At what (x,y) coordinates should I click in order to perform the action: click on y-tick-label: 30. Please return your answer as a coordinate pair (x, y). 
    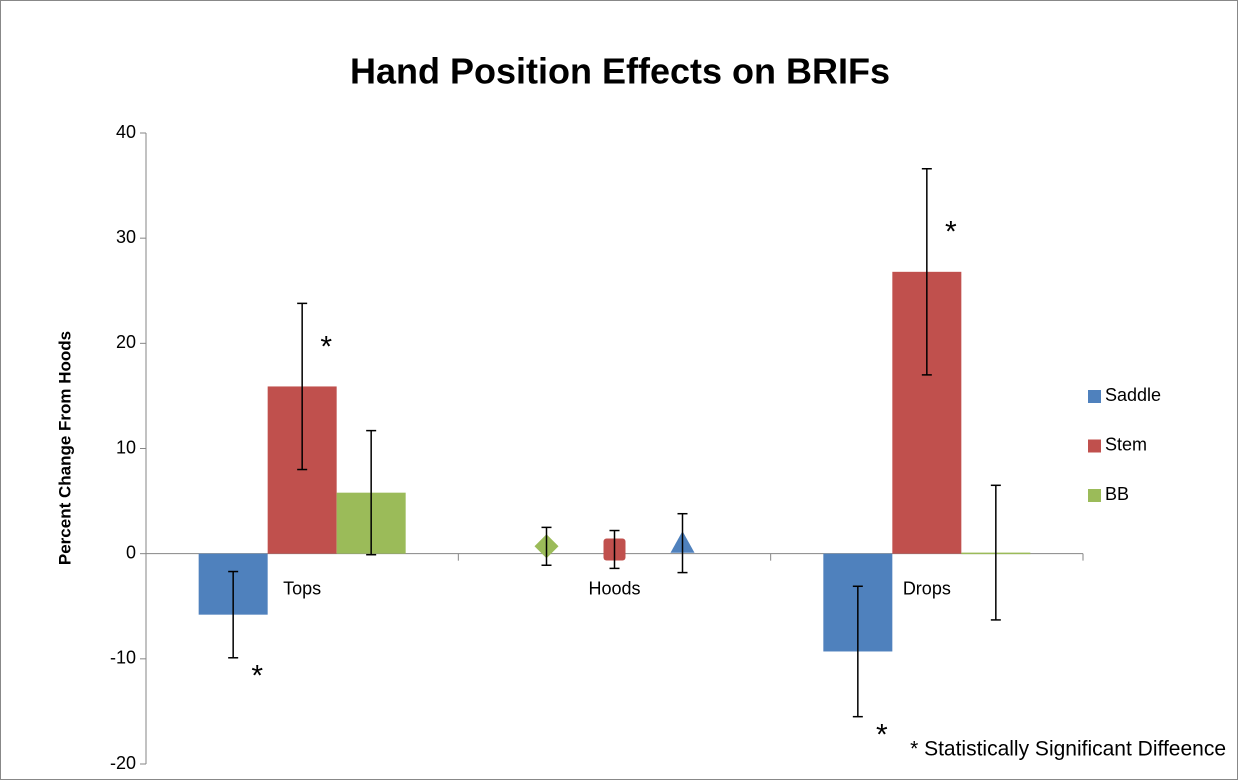
    Looking at the image, I should click on (126, 237).